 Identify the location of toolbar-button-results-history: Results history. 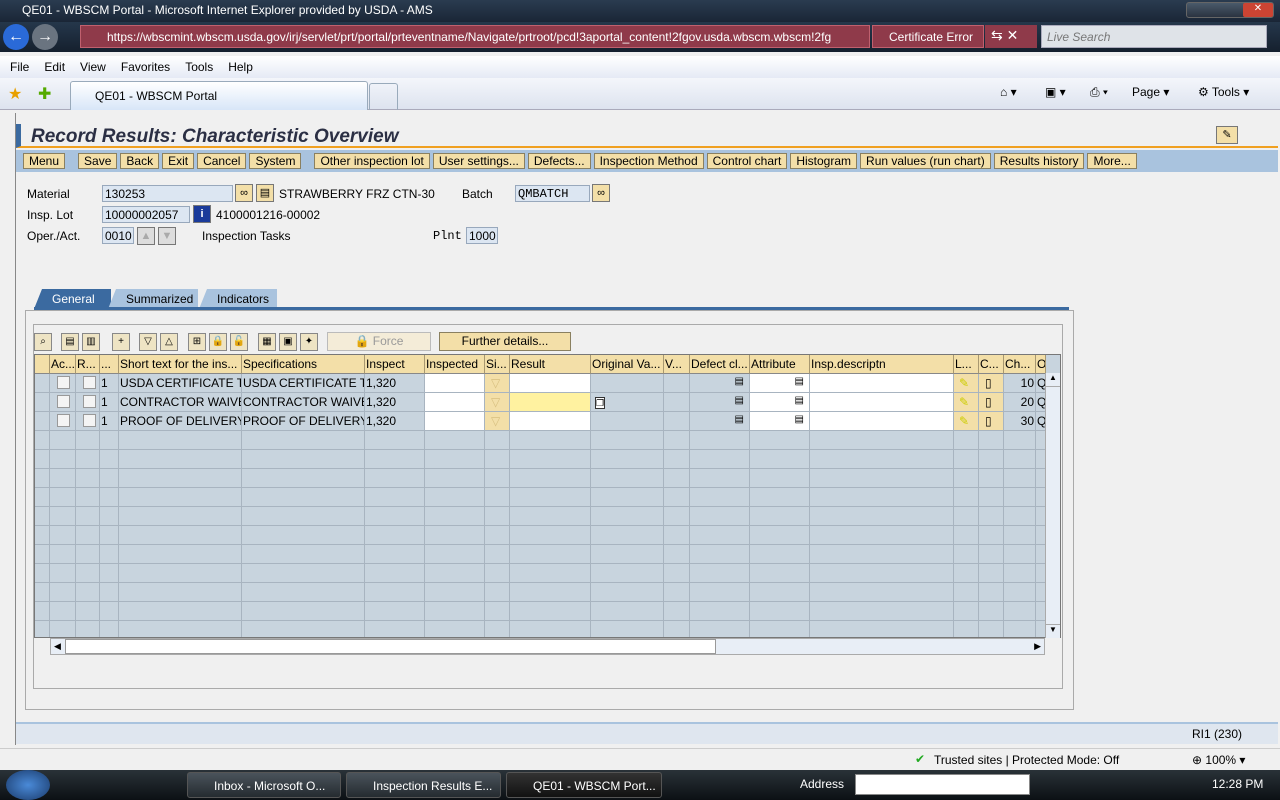
(1039, 161).